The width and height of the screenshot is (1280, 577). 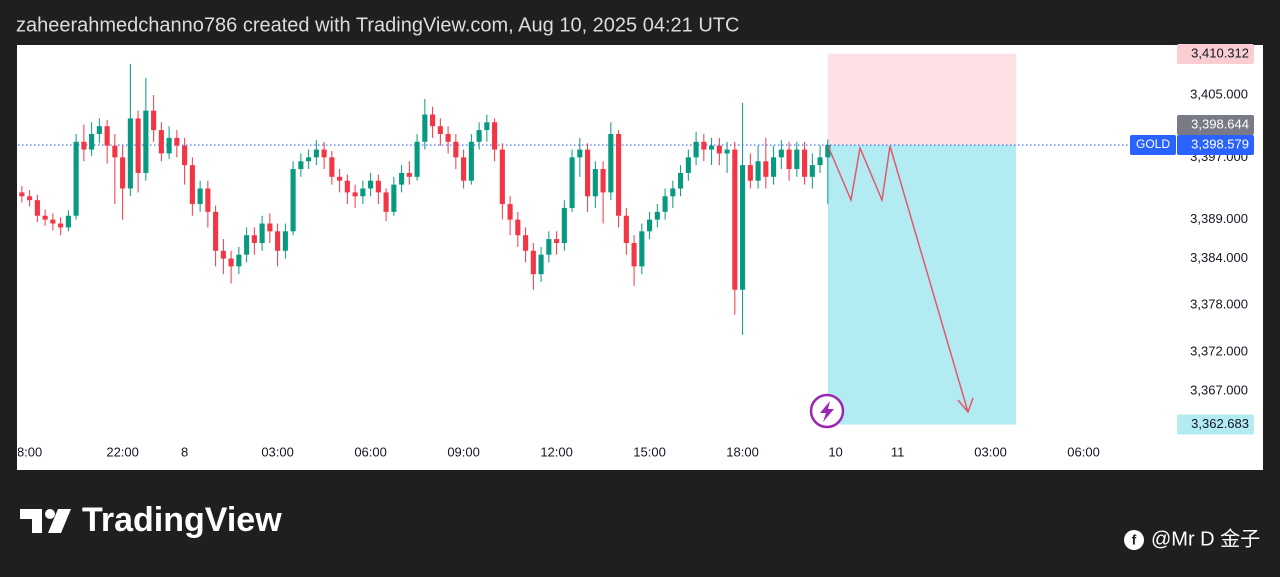 I want to click on target-zone, so click(x=922, y=285).